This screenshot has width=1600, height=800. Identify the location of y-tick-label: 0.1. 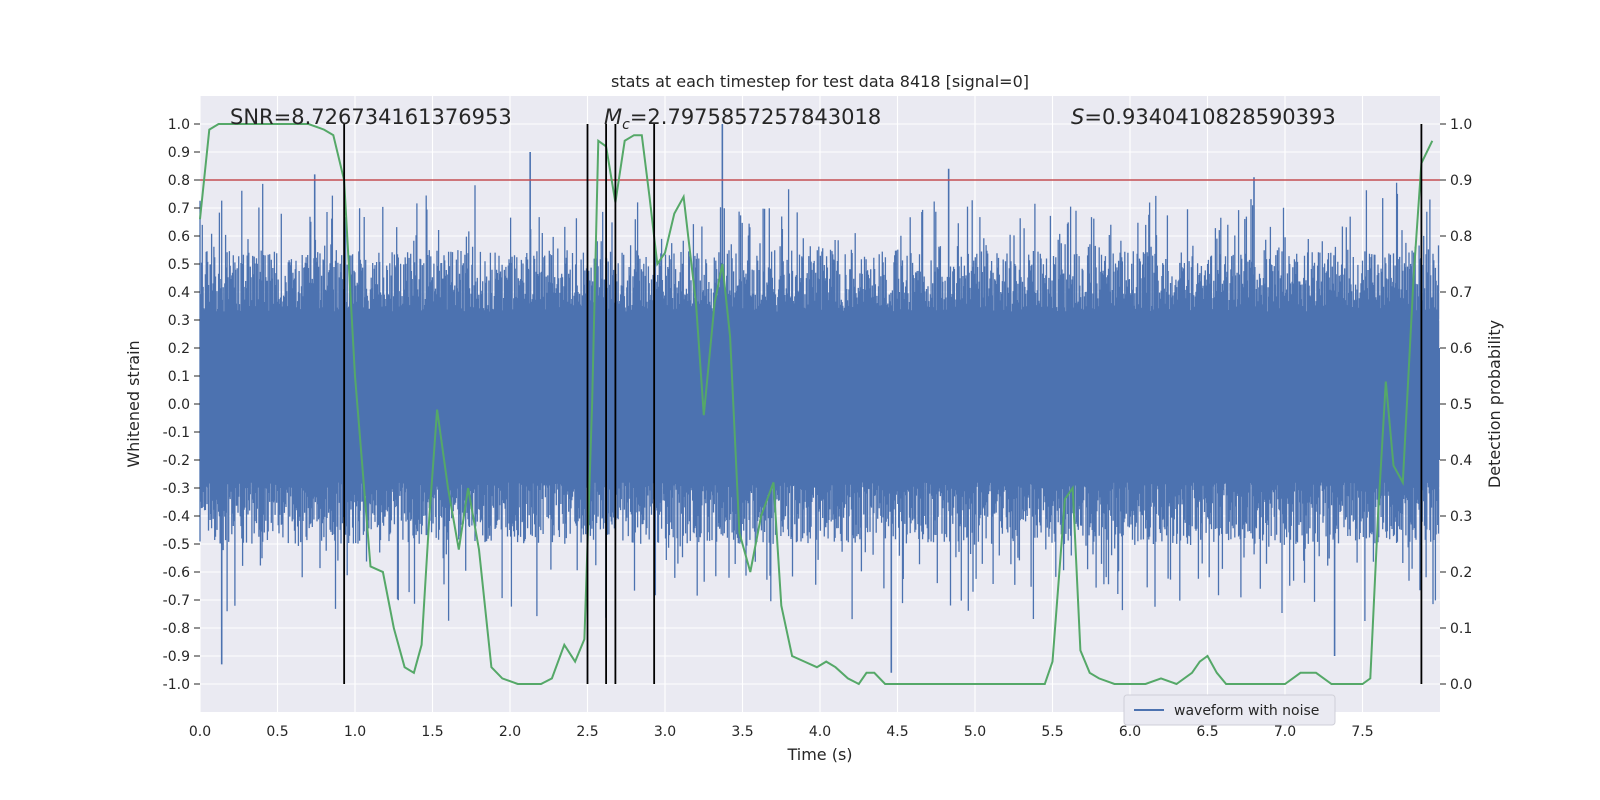
(179, 377).